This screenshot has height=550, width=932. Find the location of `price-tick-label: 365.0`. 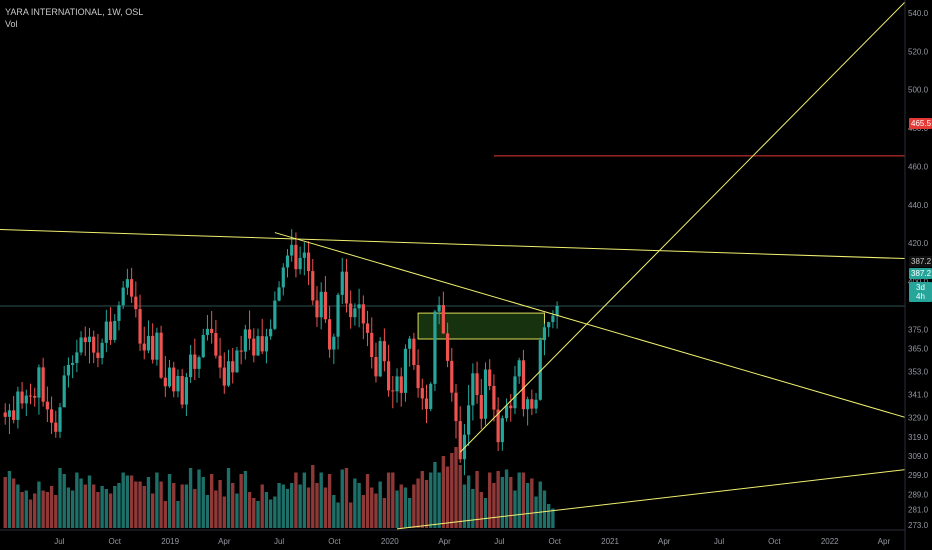

price-tick-label: 365.0 is located at coordinates (918, 349).